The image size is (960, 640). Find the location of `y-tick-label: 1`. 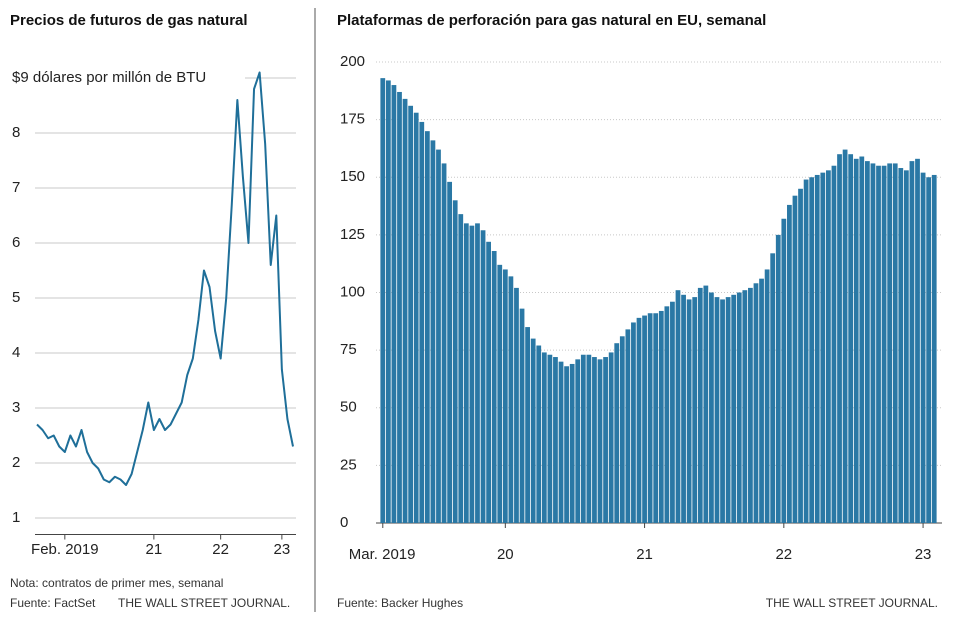

y-tick-label: 1 is located at coordinates (16, 517).